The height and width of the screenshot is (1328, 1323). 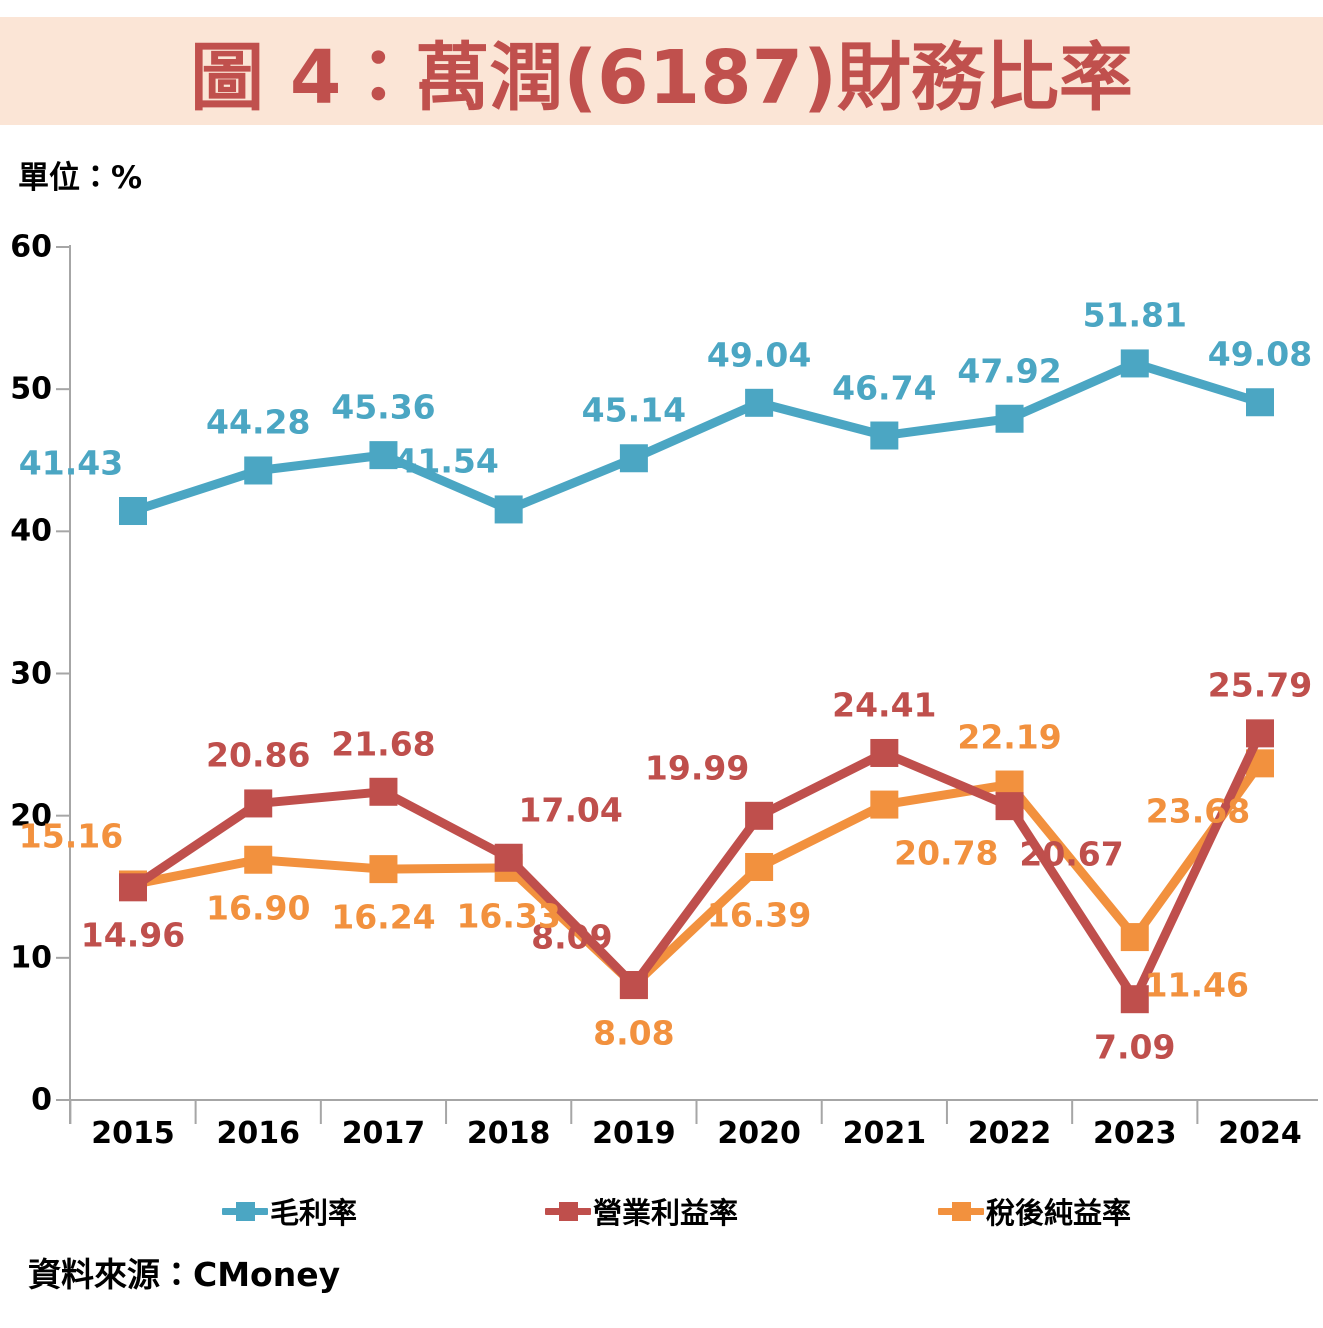 What do you see at coordinates (383, 1133) in the screenshot?
I see `x-axis-tick-label: 2017` at bounding box center [383, 1133].